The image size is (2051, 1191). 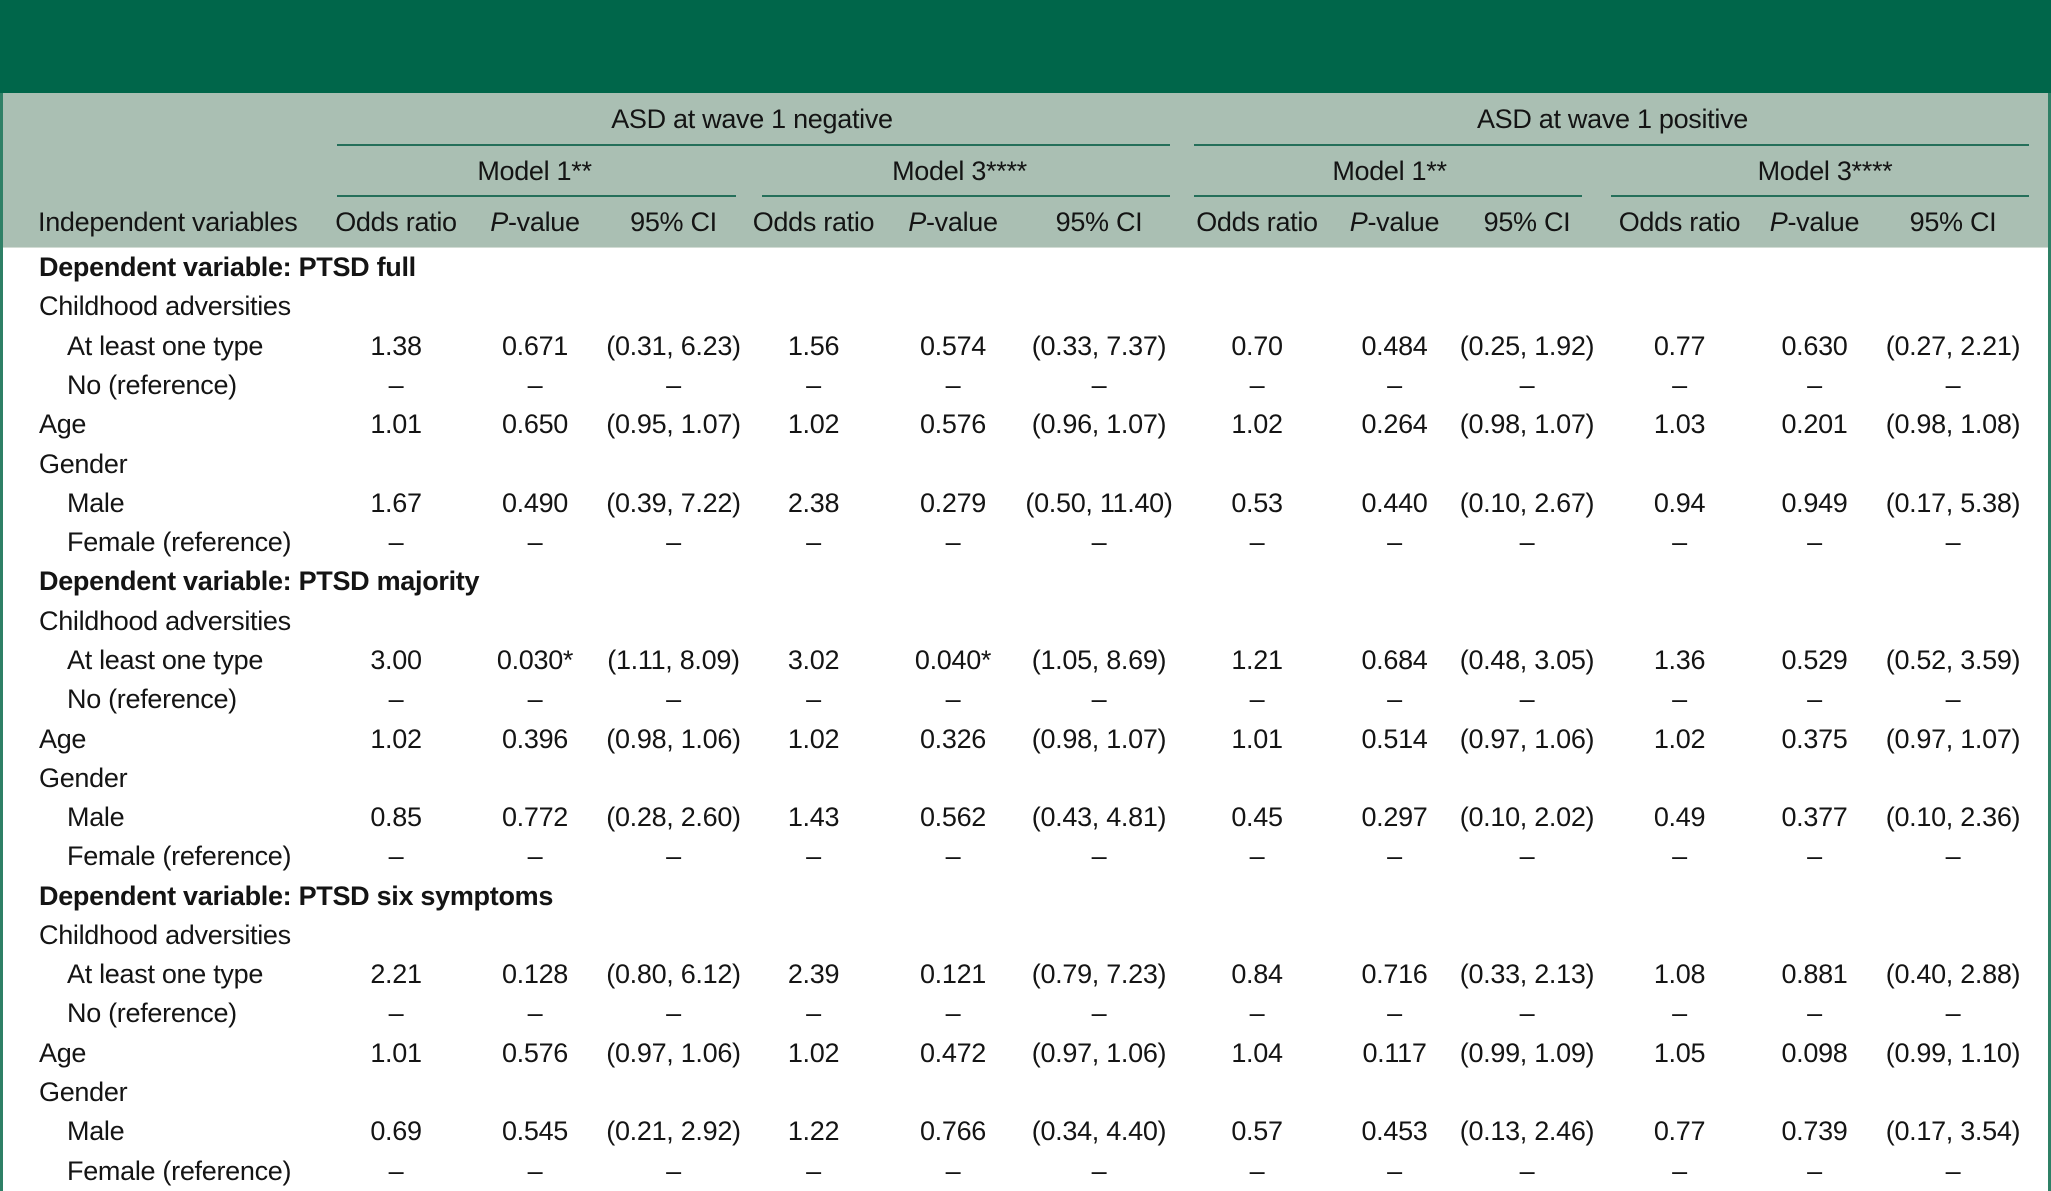 I want to click on cell-value: 1.43, so click(x=813, y=817).